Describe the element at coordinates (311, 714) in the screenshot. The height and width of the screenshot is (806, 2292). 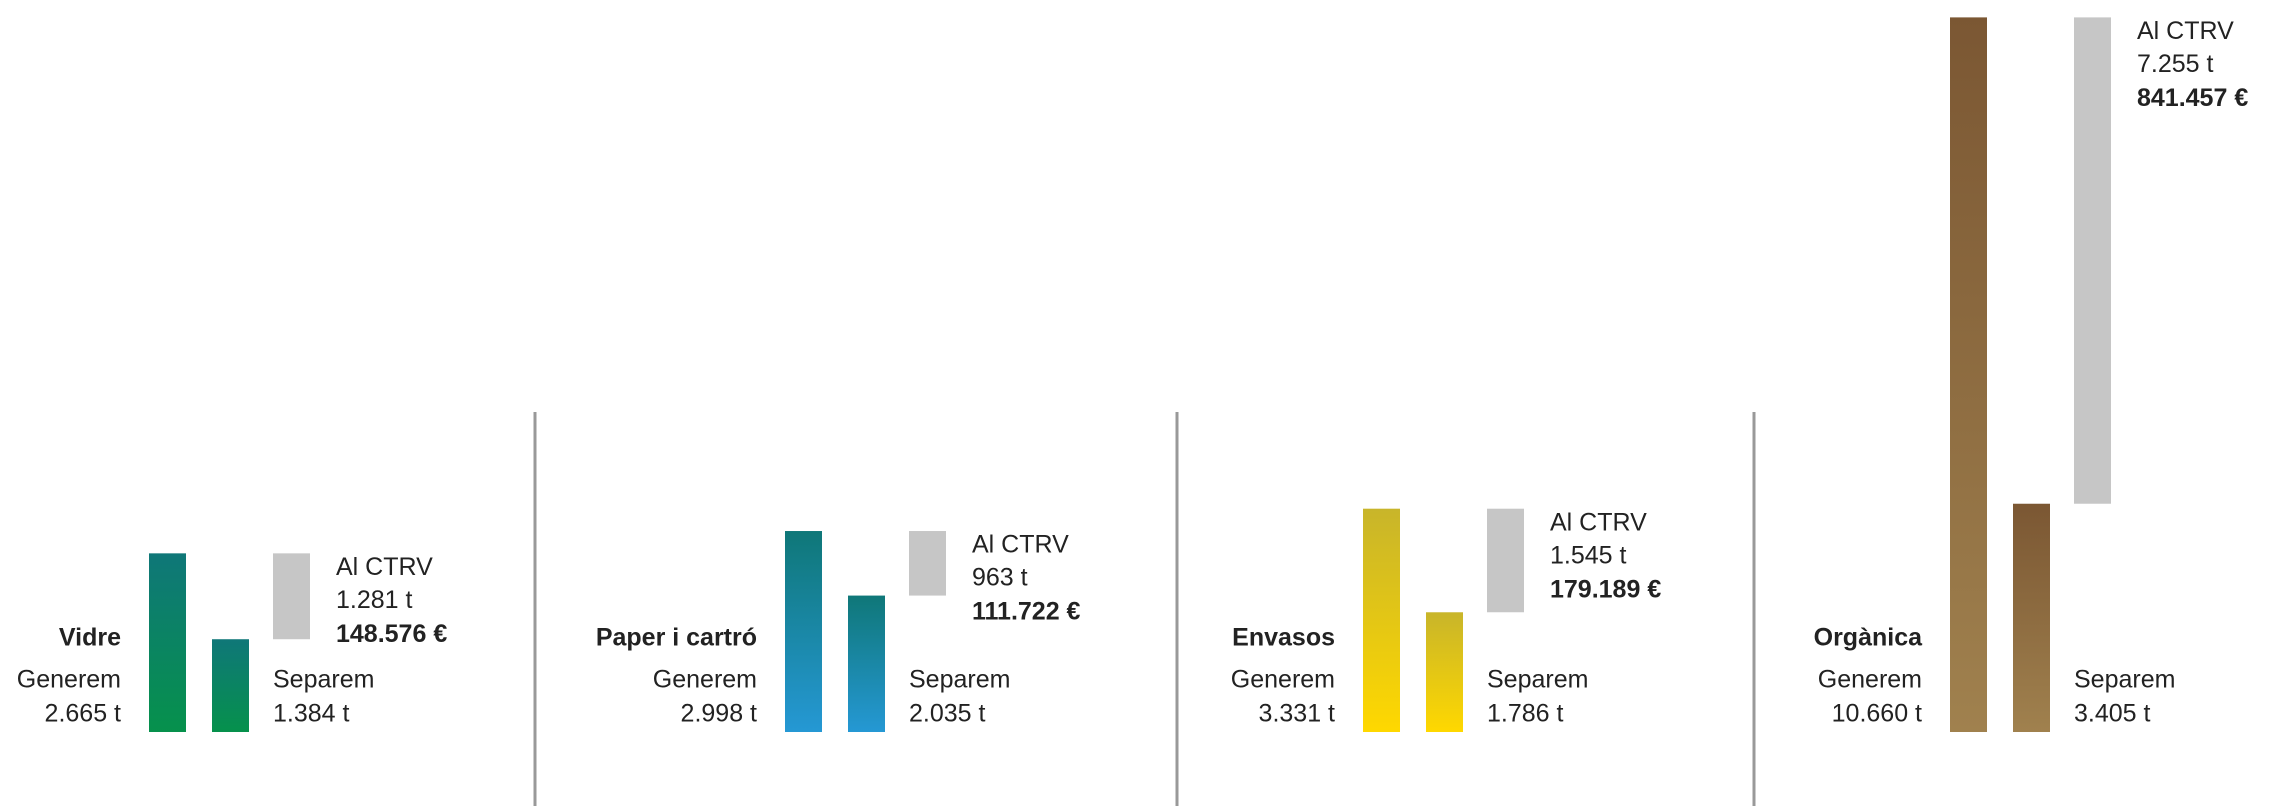
I see `value-label: 1.384 t` at that location.